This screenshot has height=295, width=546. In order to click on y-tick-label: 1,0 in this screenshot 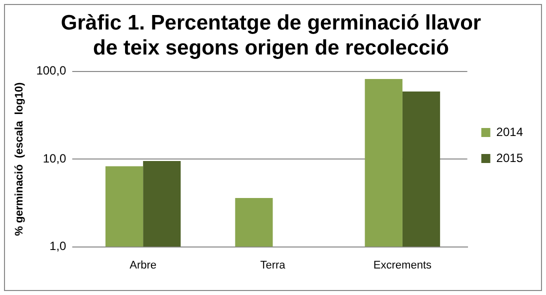, I will do `click(58, 246)`.